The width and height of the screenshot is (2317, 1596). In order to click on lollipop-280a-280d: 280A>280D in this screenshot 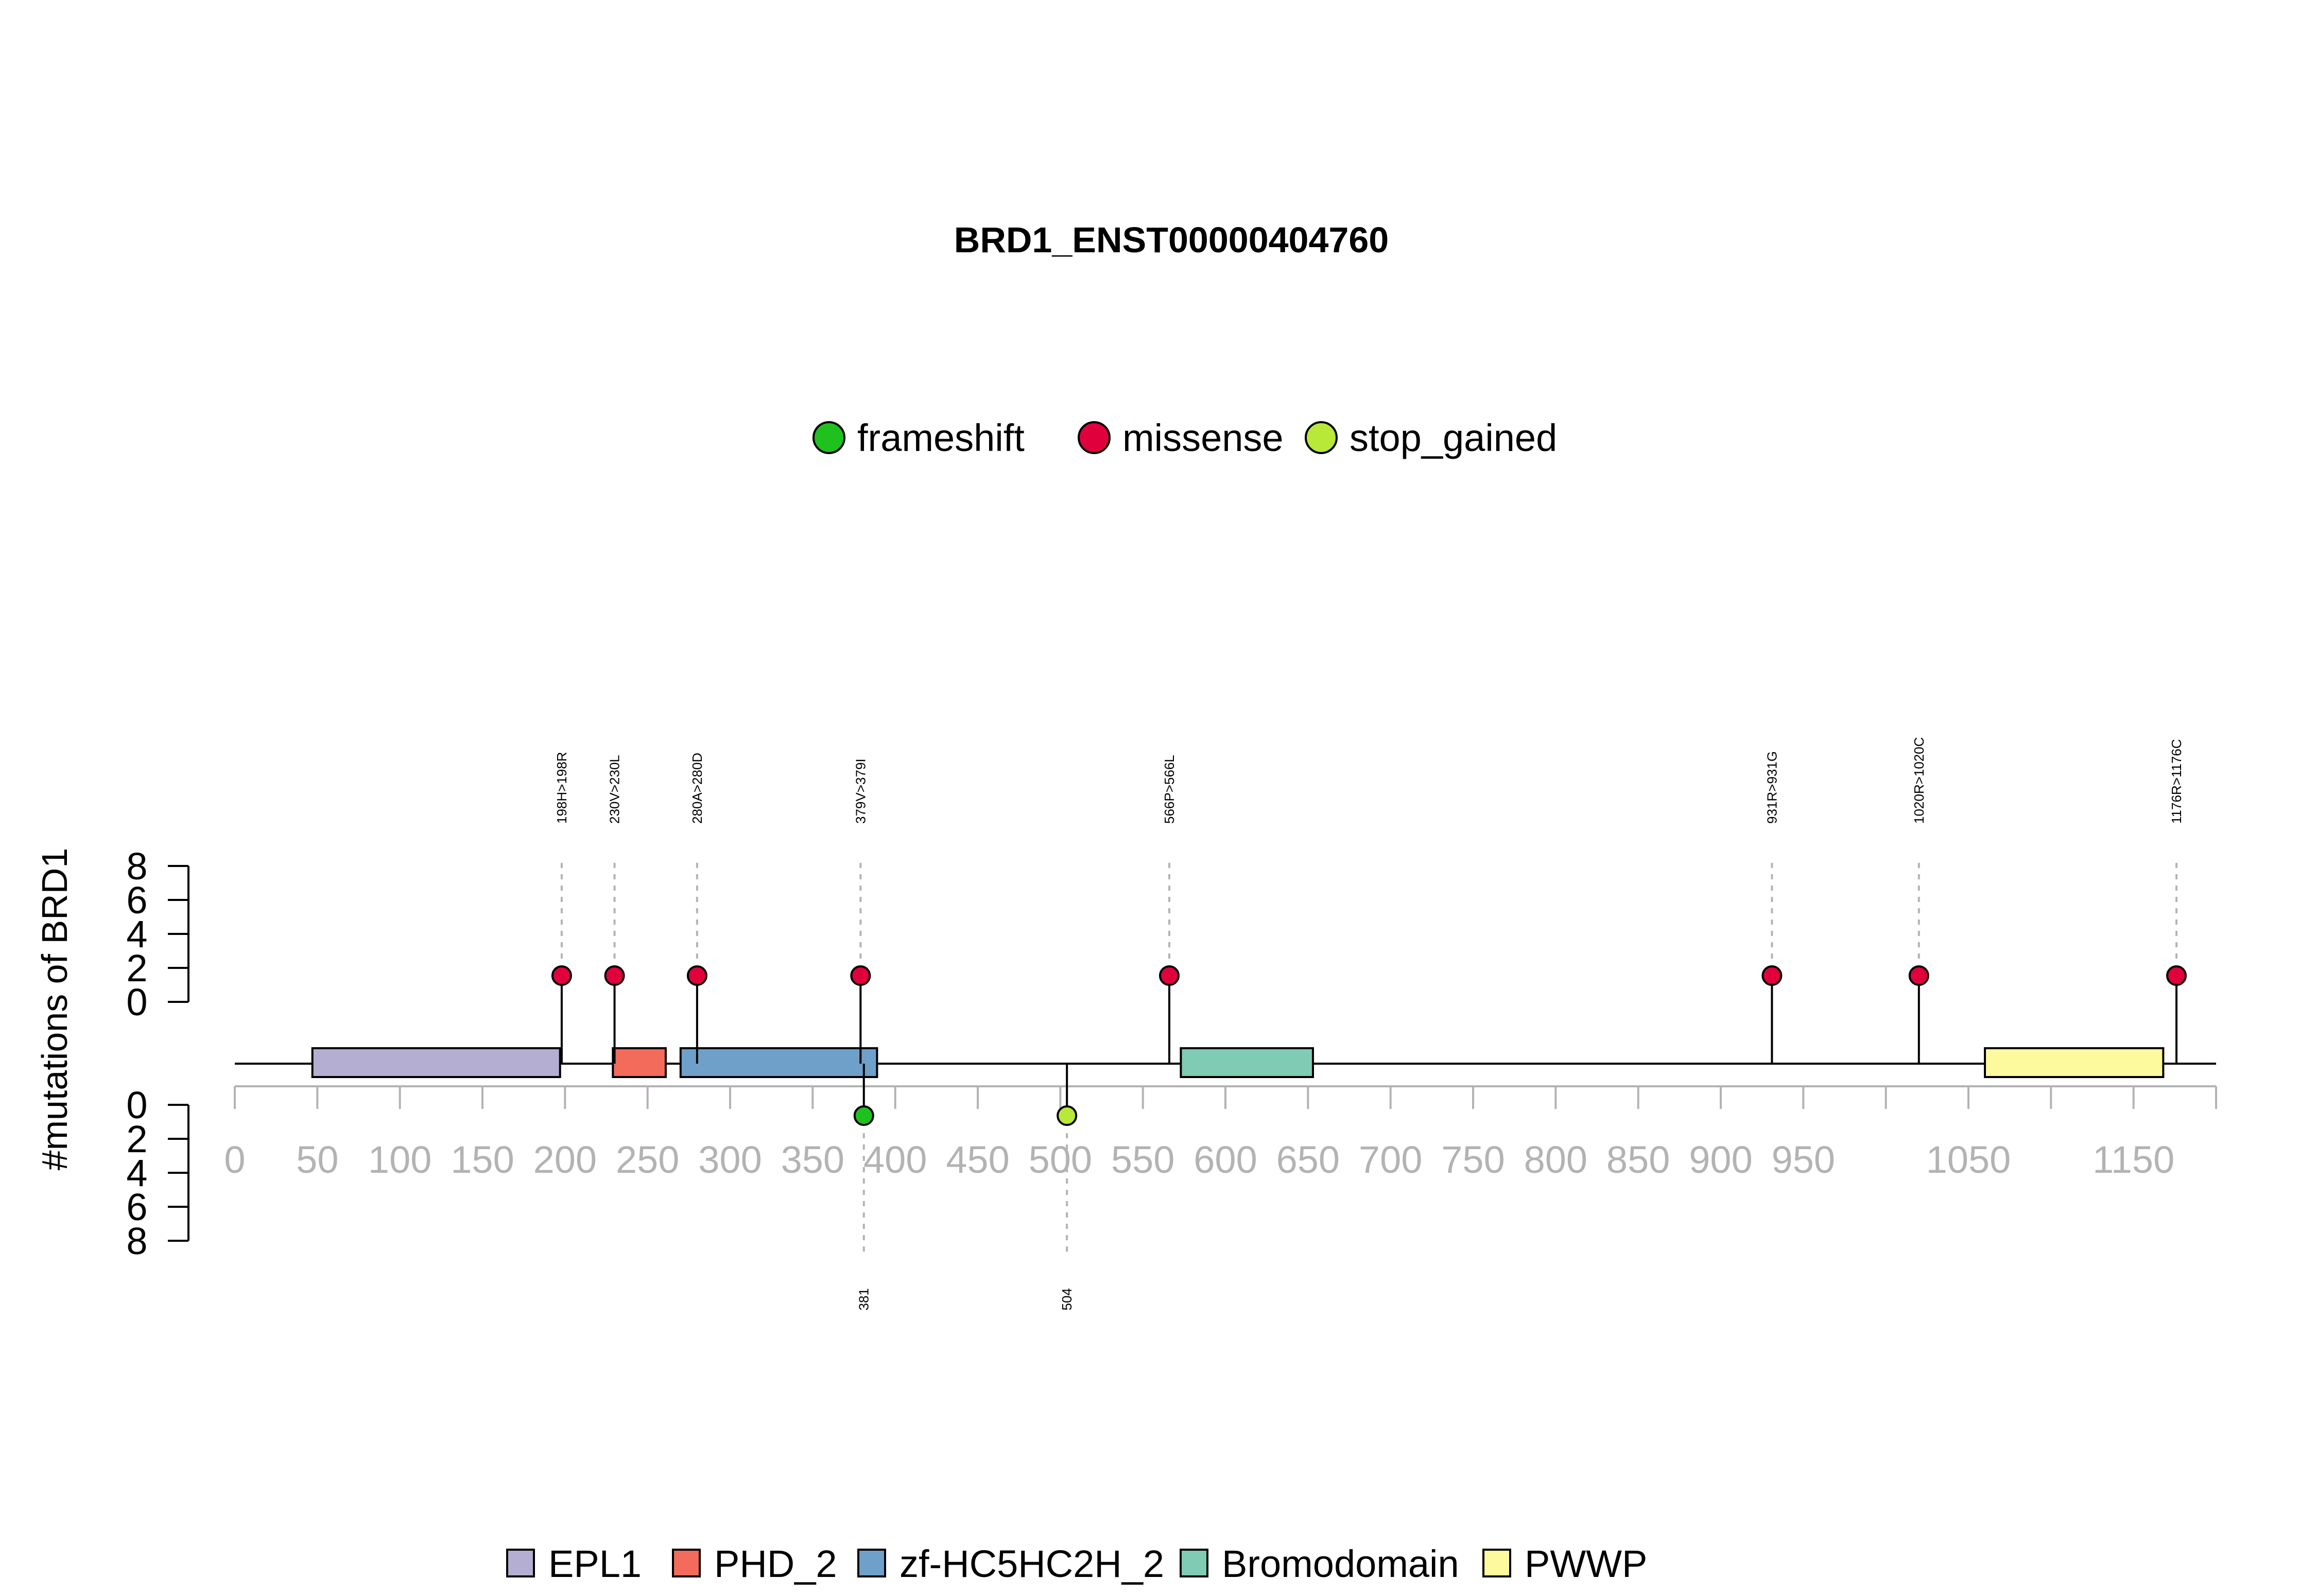, I will do `click(696, 908)`.